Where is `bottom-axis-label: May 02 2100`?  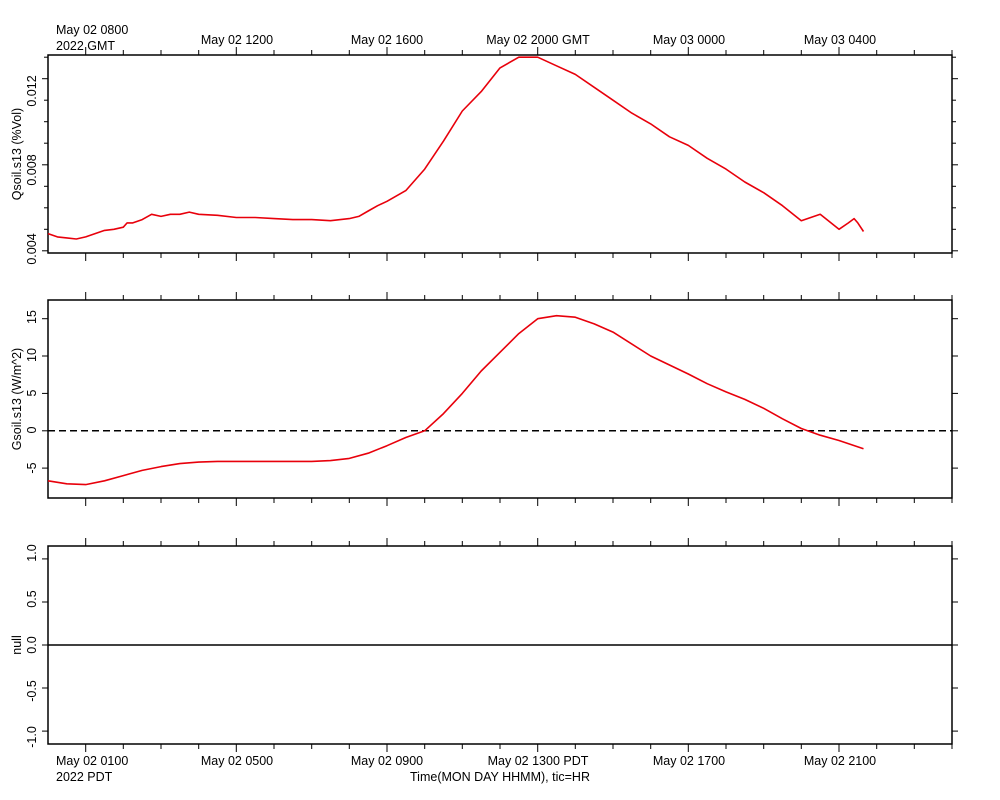
bottom-axis-label: May 02 2100 is located at coordinates (840, 761).